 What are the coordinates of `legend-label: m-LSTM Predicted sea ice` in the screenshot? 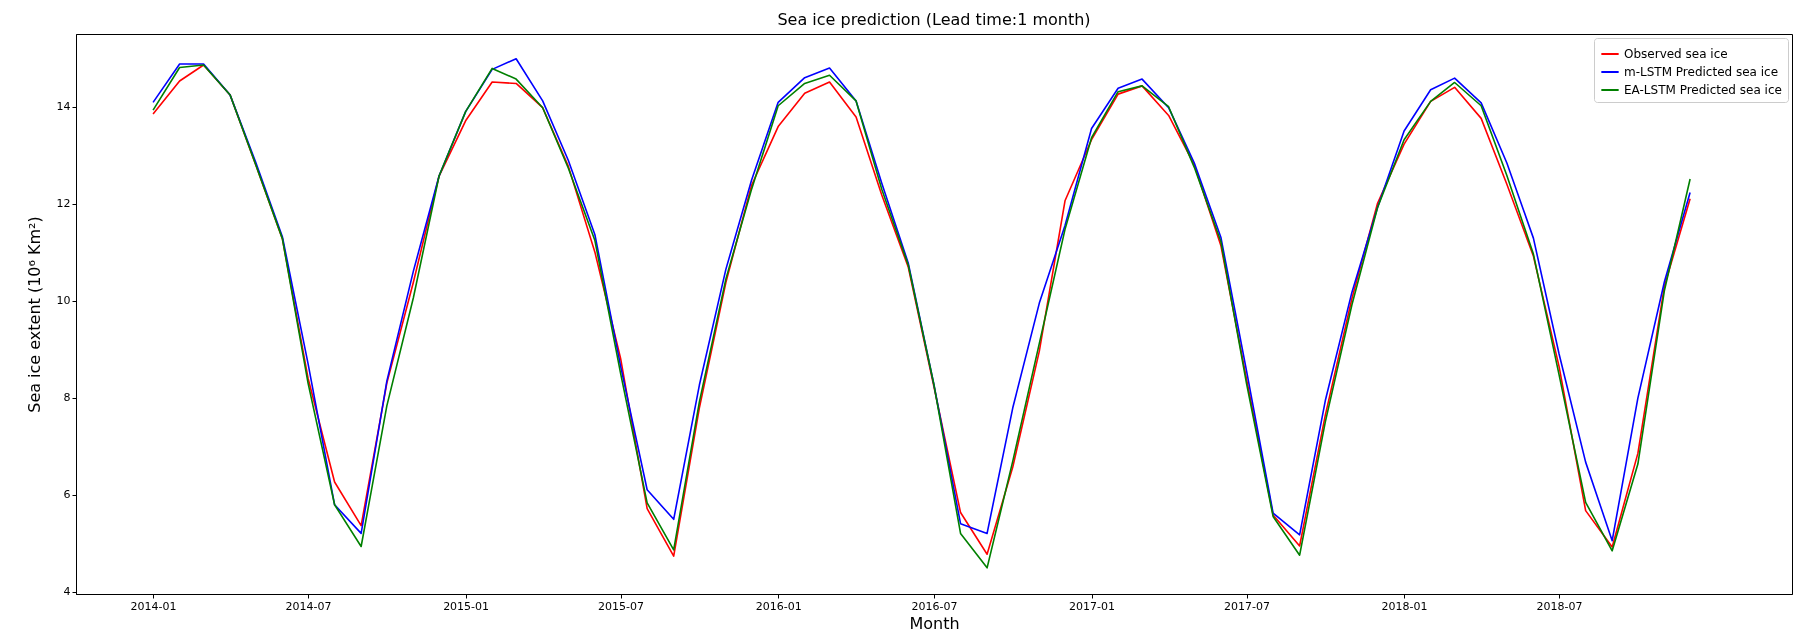 It's located at (1701, 72).